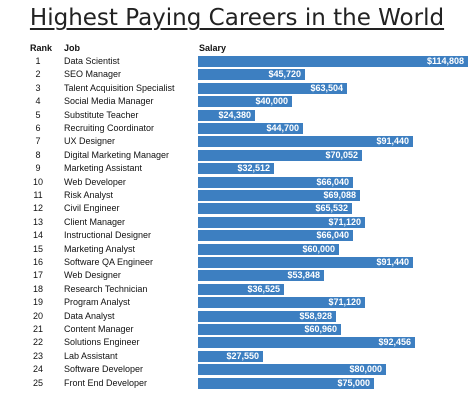  Describe the element at coordinates (253, 168) in the screenshot. I see `salary-value-label: $32,512` at that location.